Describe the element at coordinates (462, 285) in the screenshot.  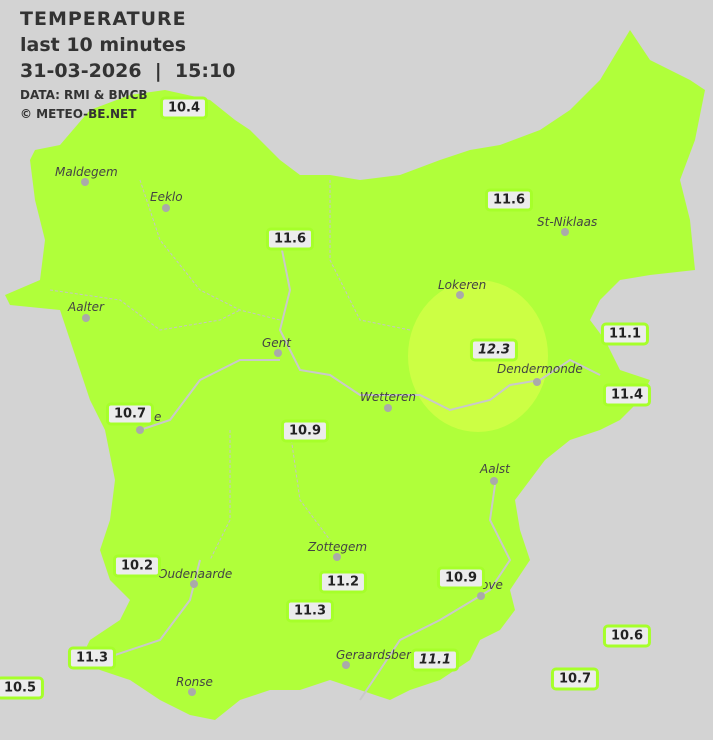
I see `city-label: Lokeren` at that location.